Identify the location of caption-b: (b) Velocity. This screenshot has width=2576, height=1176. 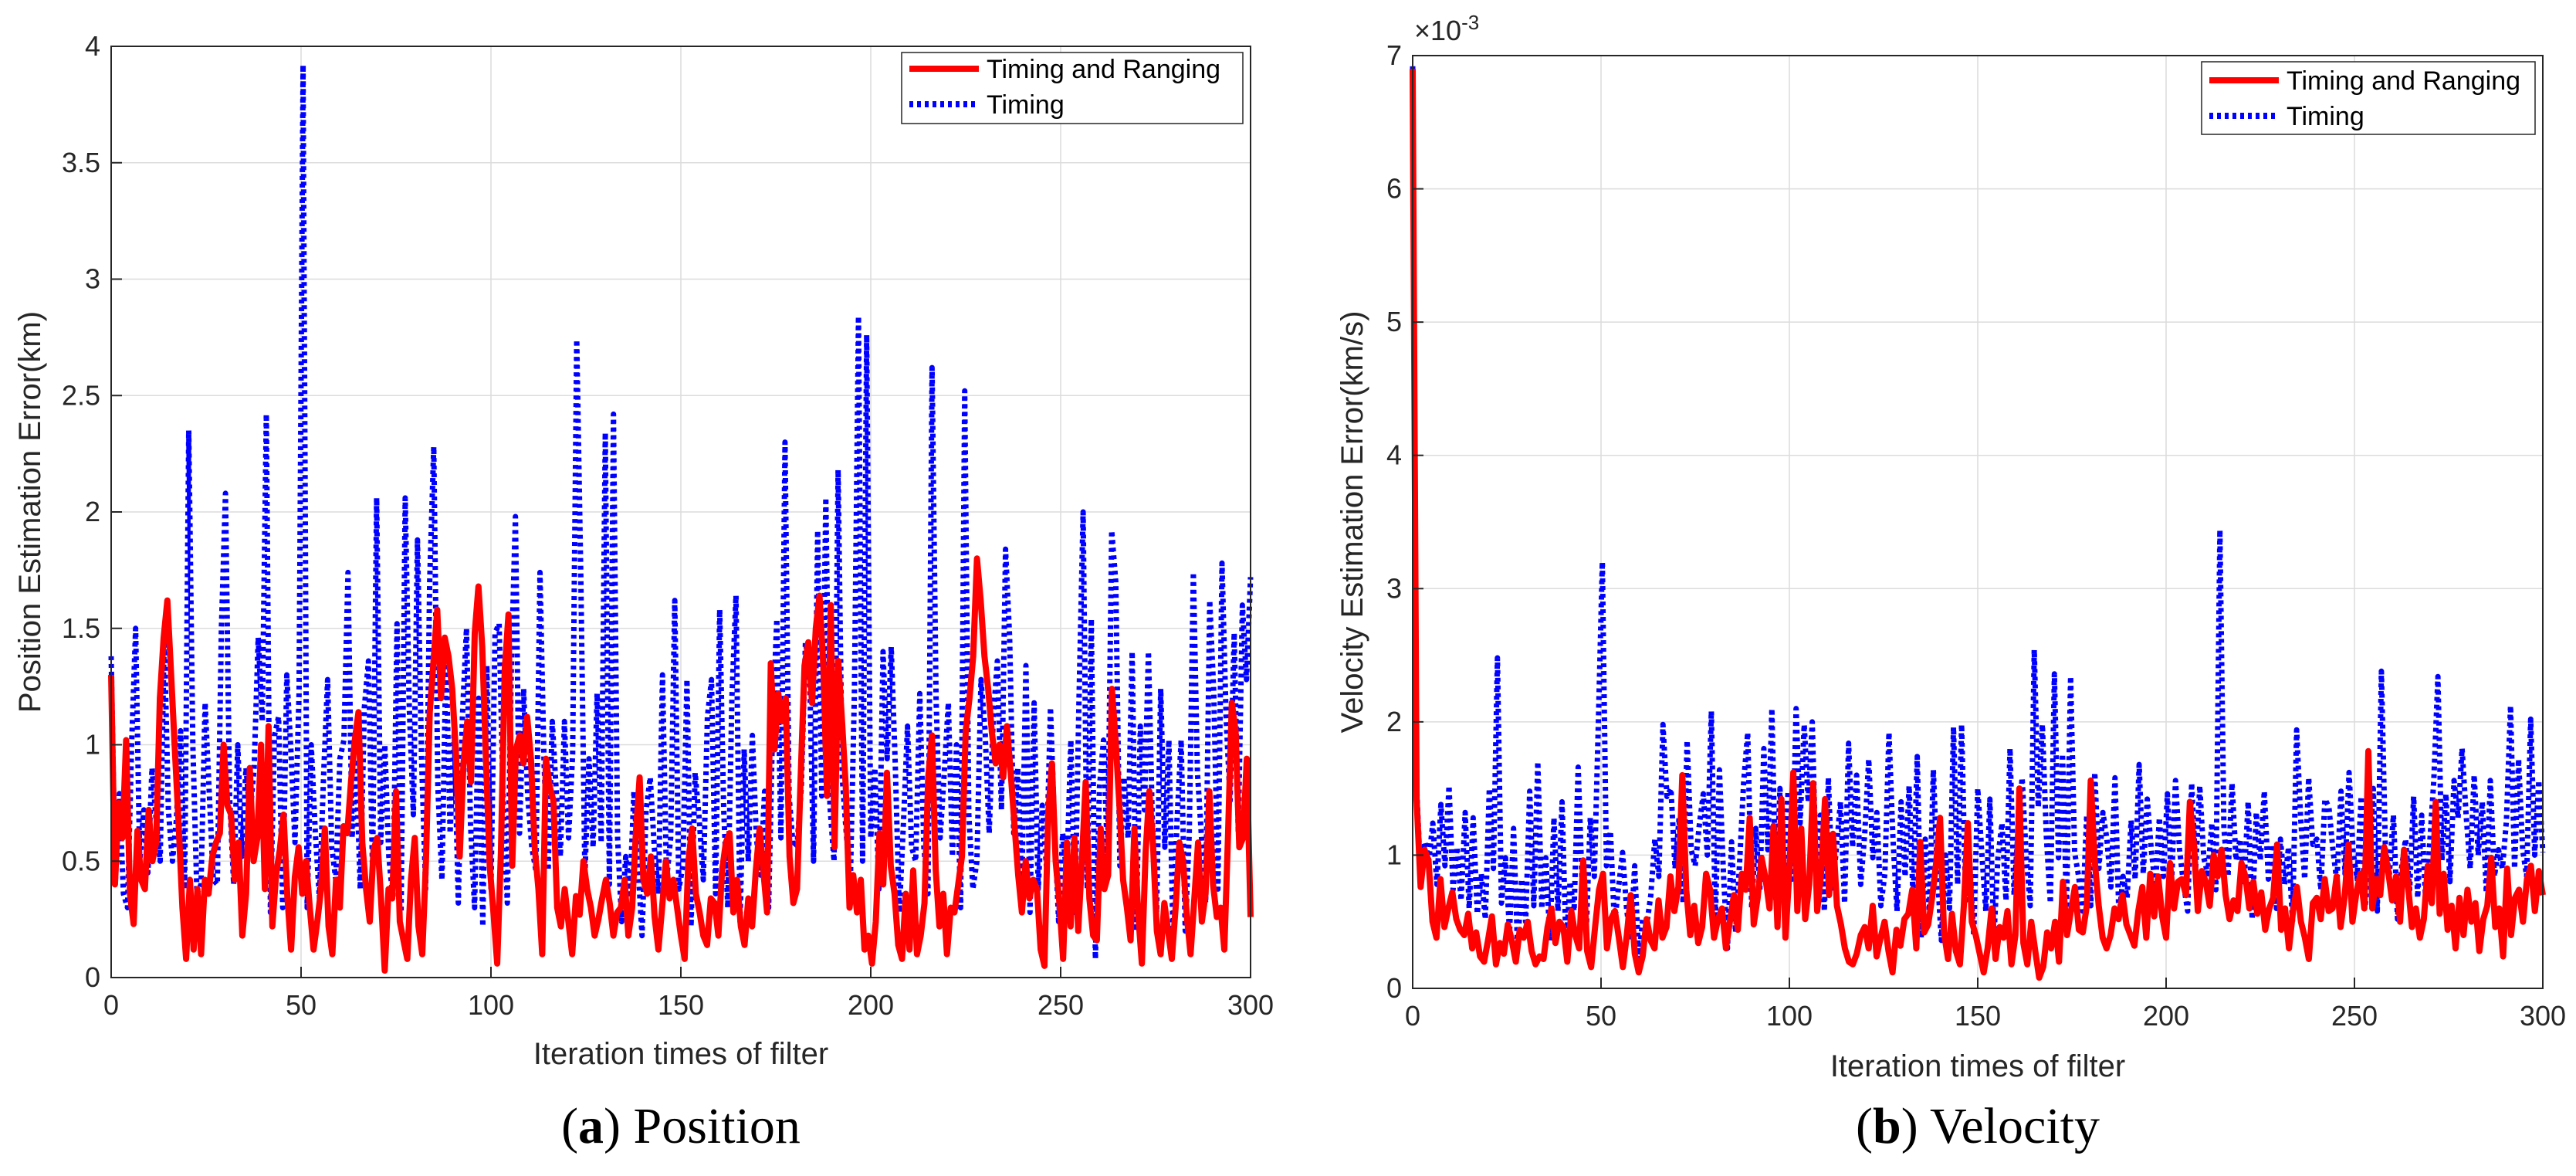
(1978, 1126).